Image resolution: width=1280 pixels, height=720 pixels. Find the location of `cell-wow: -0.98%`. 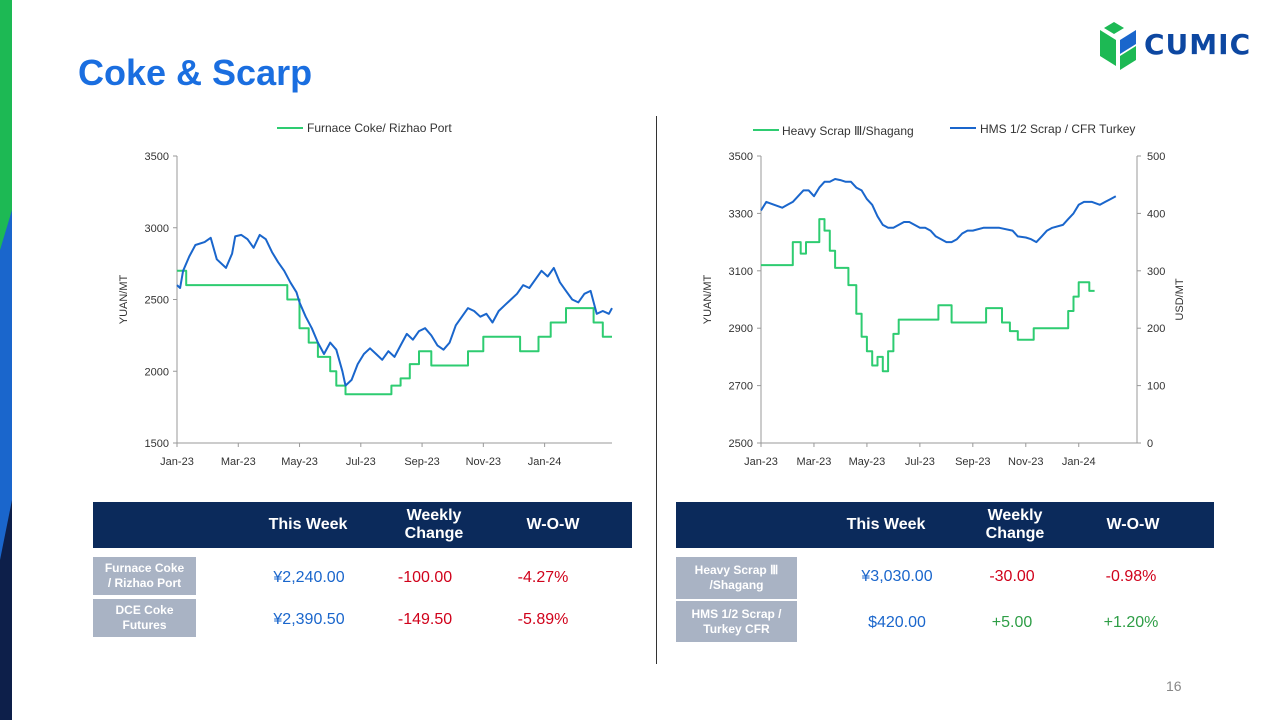

cell-wow: -0.98% is located at coordinates (1131, 576).